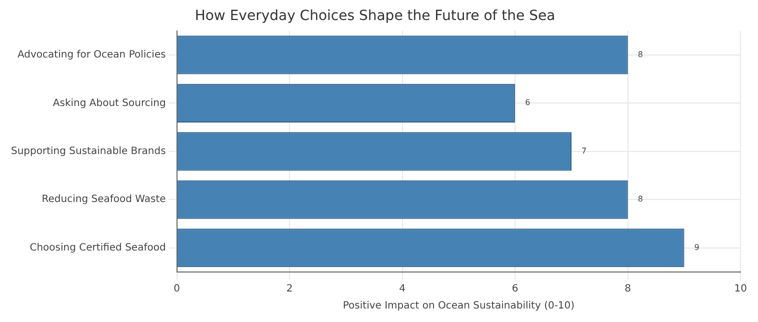 The height and width of the screenshot is (322, 758). What do you see at coordinates (628, 289) in the screenshot?
I see `x-tick-label: 8` at bounding box center [628, 289].